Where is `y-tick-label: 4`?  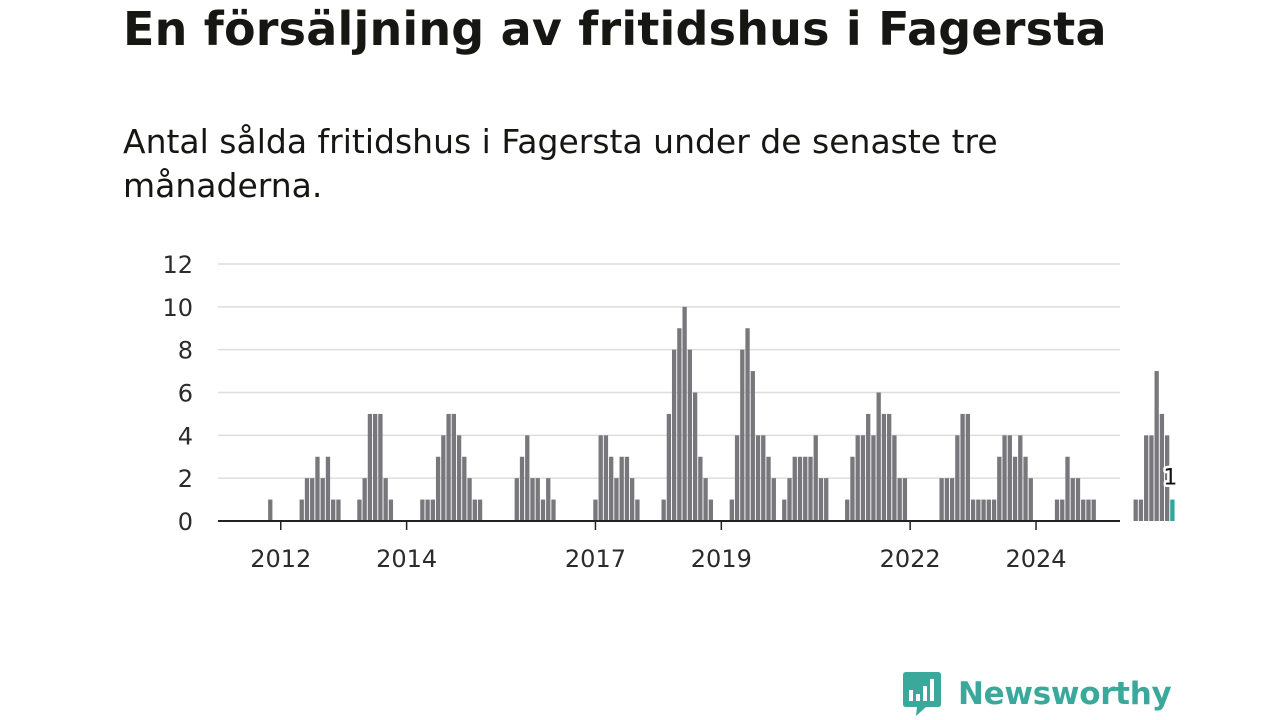
y-tick-label: 4 is located at coordinates (185, 436).